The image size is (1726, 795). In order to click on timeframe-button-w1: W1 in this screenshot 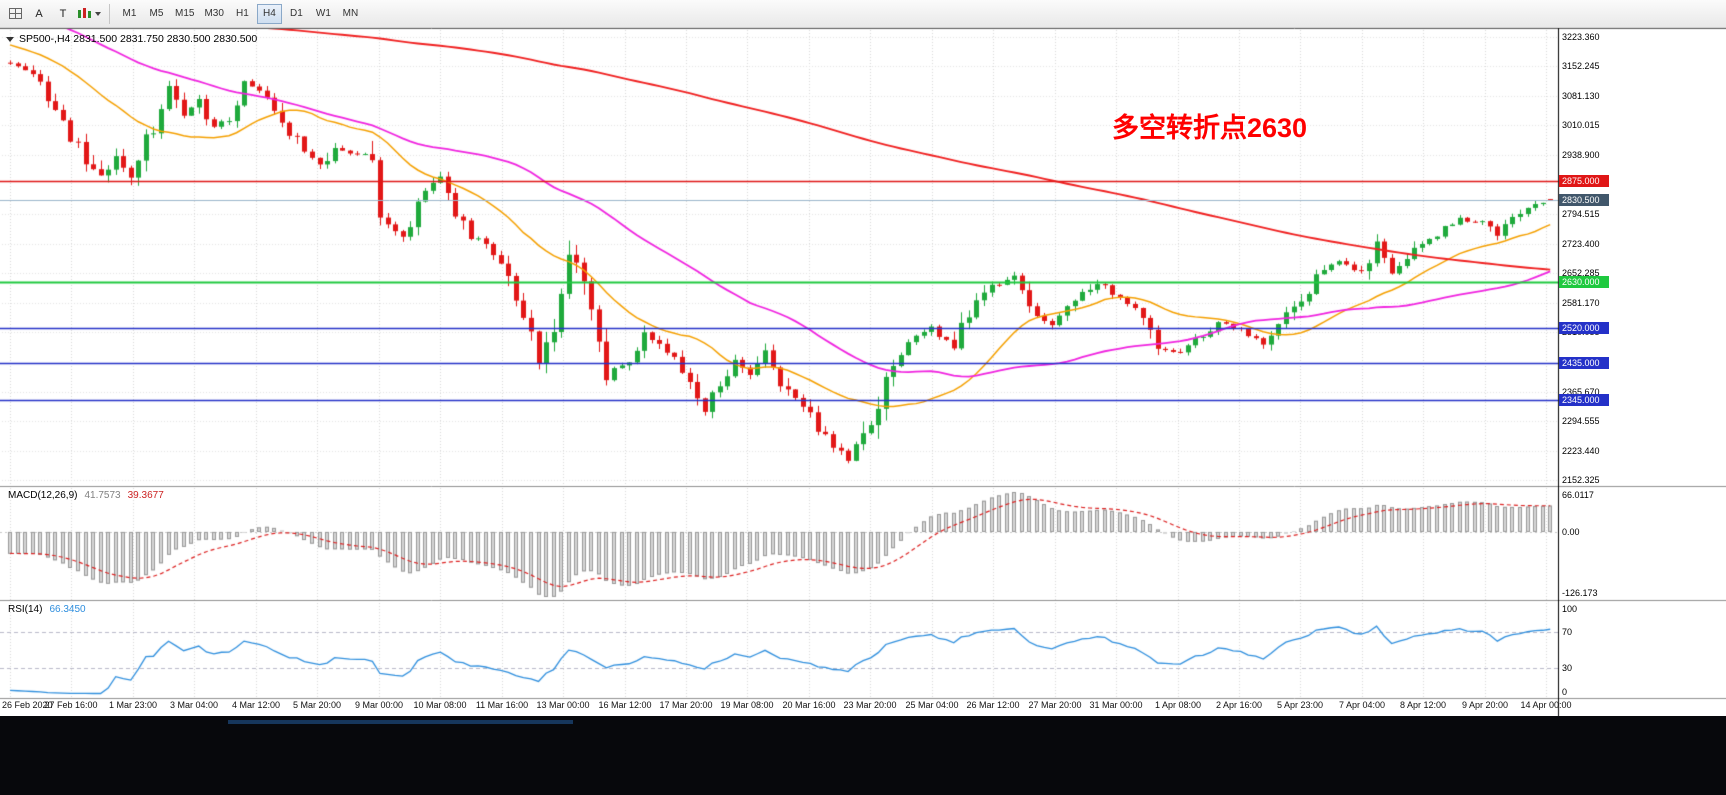, I will do `click(323, 14)`.